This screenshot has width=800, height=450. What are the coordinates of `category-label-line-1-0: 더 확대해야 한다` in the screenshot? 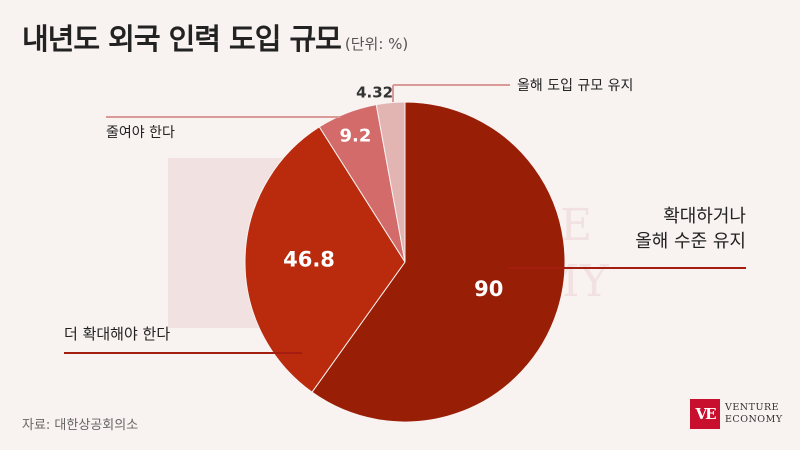 It's located at (117, 334).